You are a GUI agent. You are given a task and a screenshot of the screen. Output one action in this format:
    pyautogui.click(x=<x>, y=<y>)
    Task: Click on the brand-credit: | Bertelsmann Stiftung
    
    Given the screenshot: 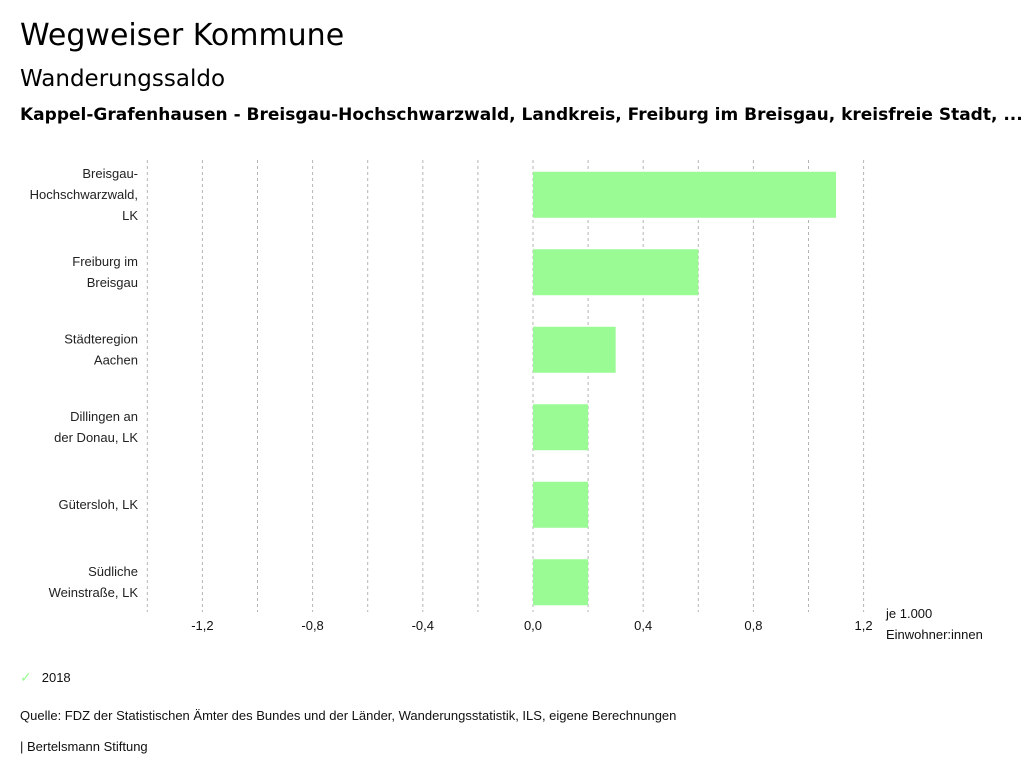 What is the action you would take?
    pyautogui.click(x=84, y=746)
    